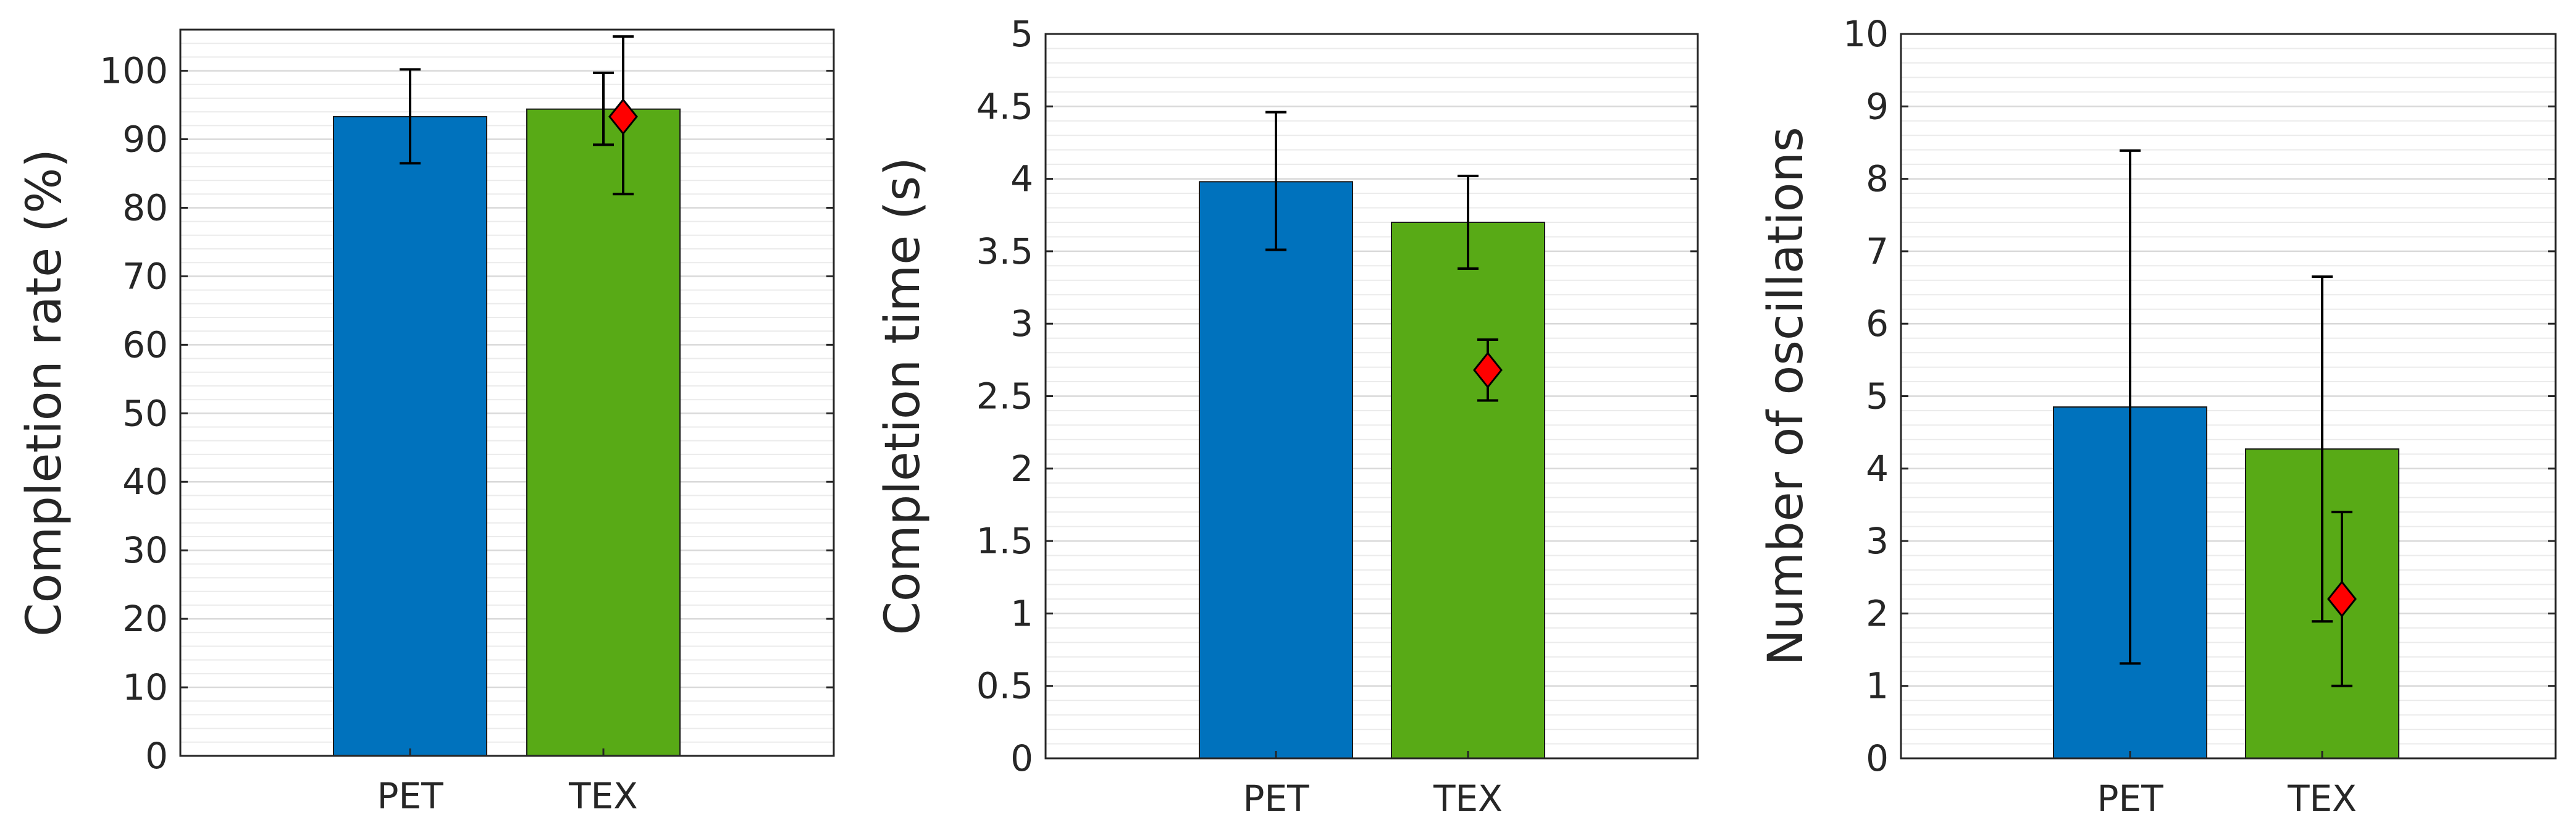  Describe the element at coordinates (1004, 396) in the screenshot. I see `y-tick-label: 2.5` at that location.